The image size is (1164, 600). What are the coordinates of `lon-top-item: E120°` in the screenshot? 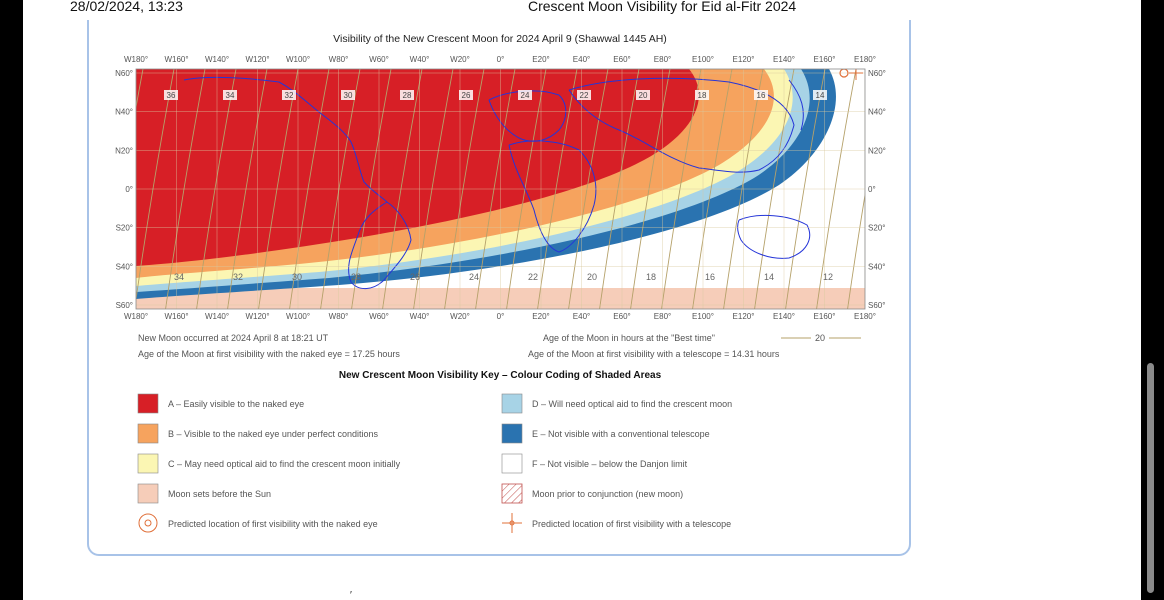 It's located at (744, 59).